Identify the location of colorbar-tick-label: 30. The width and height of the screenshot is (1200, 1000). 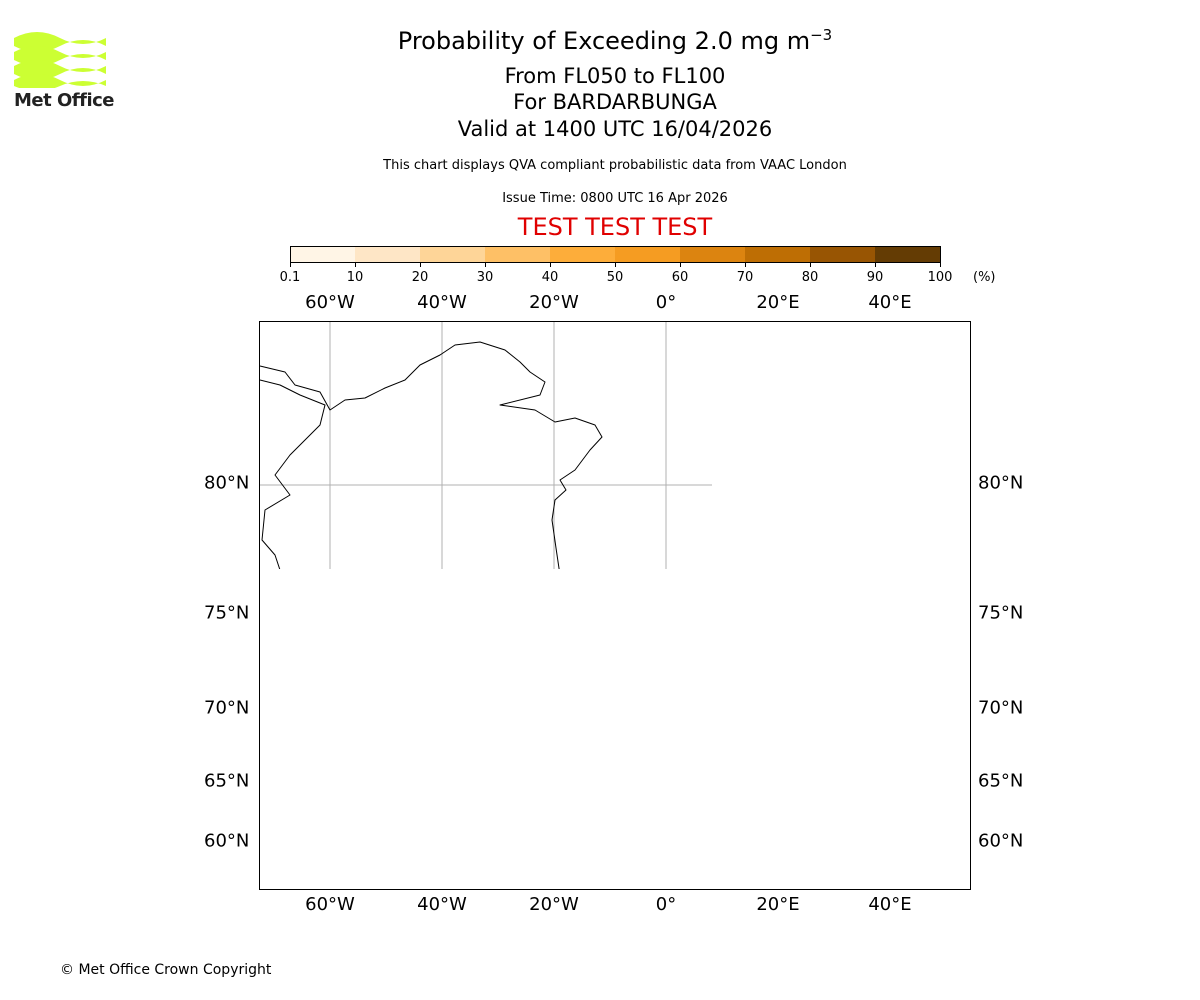
(485, 277).